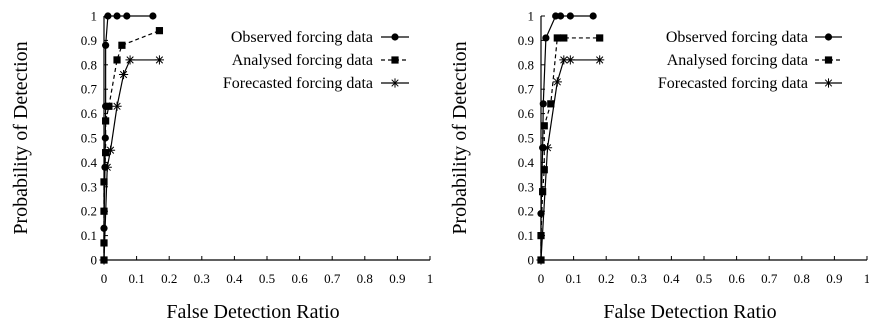  What do you see at coordinates (769, 278) in the screenshot?
I see `x-tick-label: 0.7` at bounding box center [769, 278].